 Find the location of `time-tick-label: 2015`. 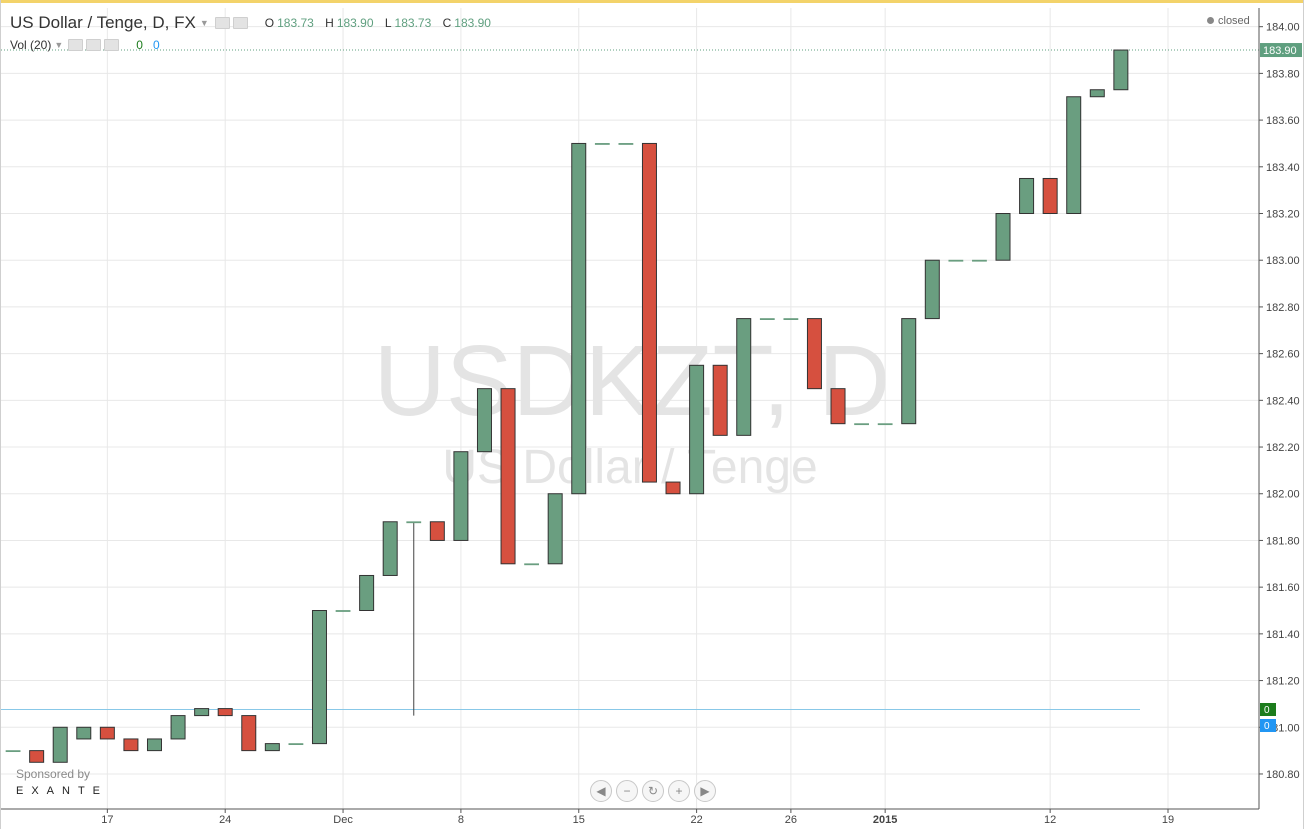

time-tick-label: 2015 is located at coordinates (885, 820).